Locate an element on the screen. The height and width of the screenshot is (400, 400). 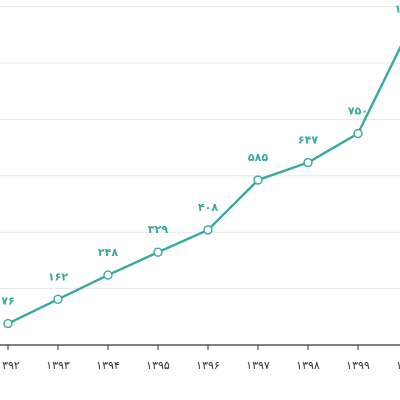
data-label: ۲۴۸ is located at coordinates (108, 252).